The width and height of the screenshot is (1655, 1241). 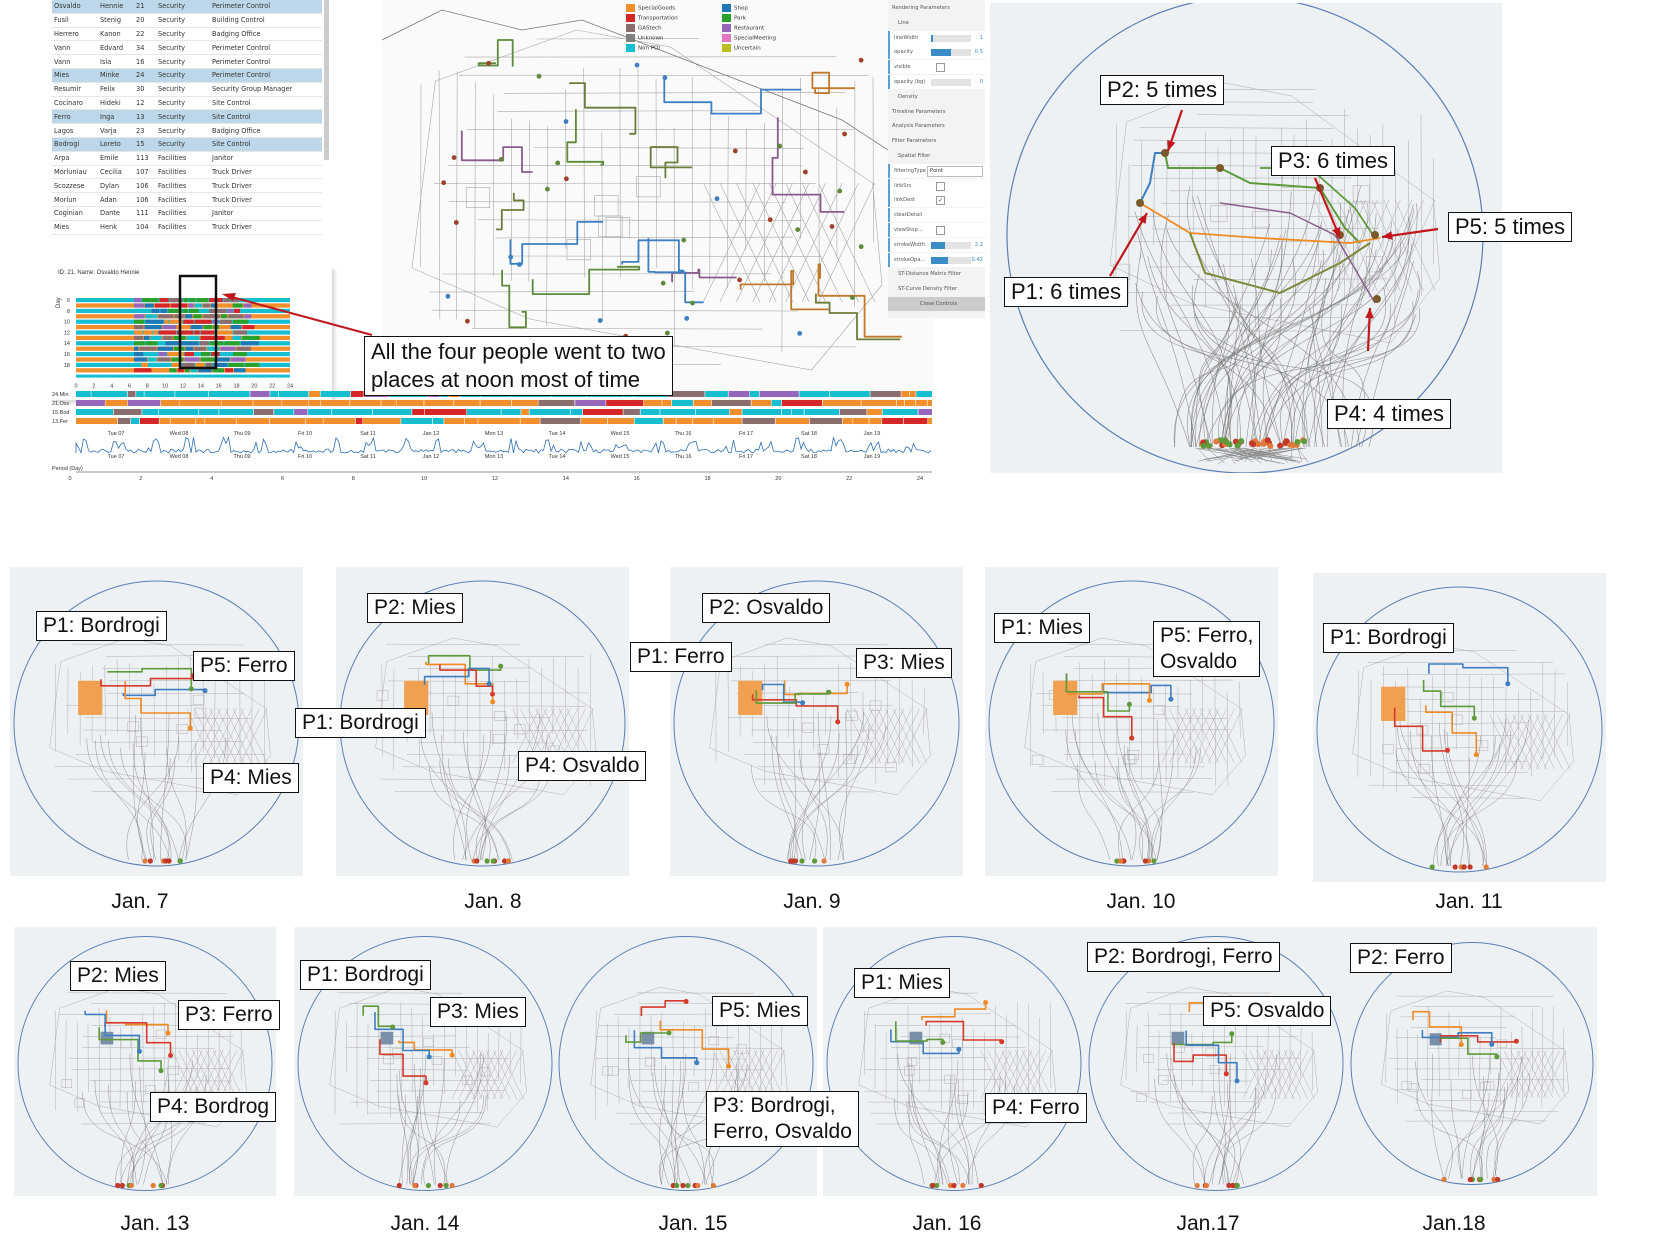 What do you see at coordinates (187, 7) in the screenshot?
I see `staff-row: Osvaldo Hennie 21 Security Perimeter Control` at bounding box center [187, 7].